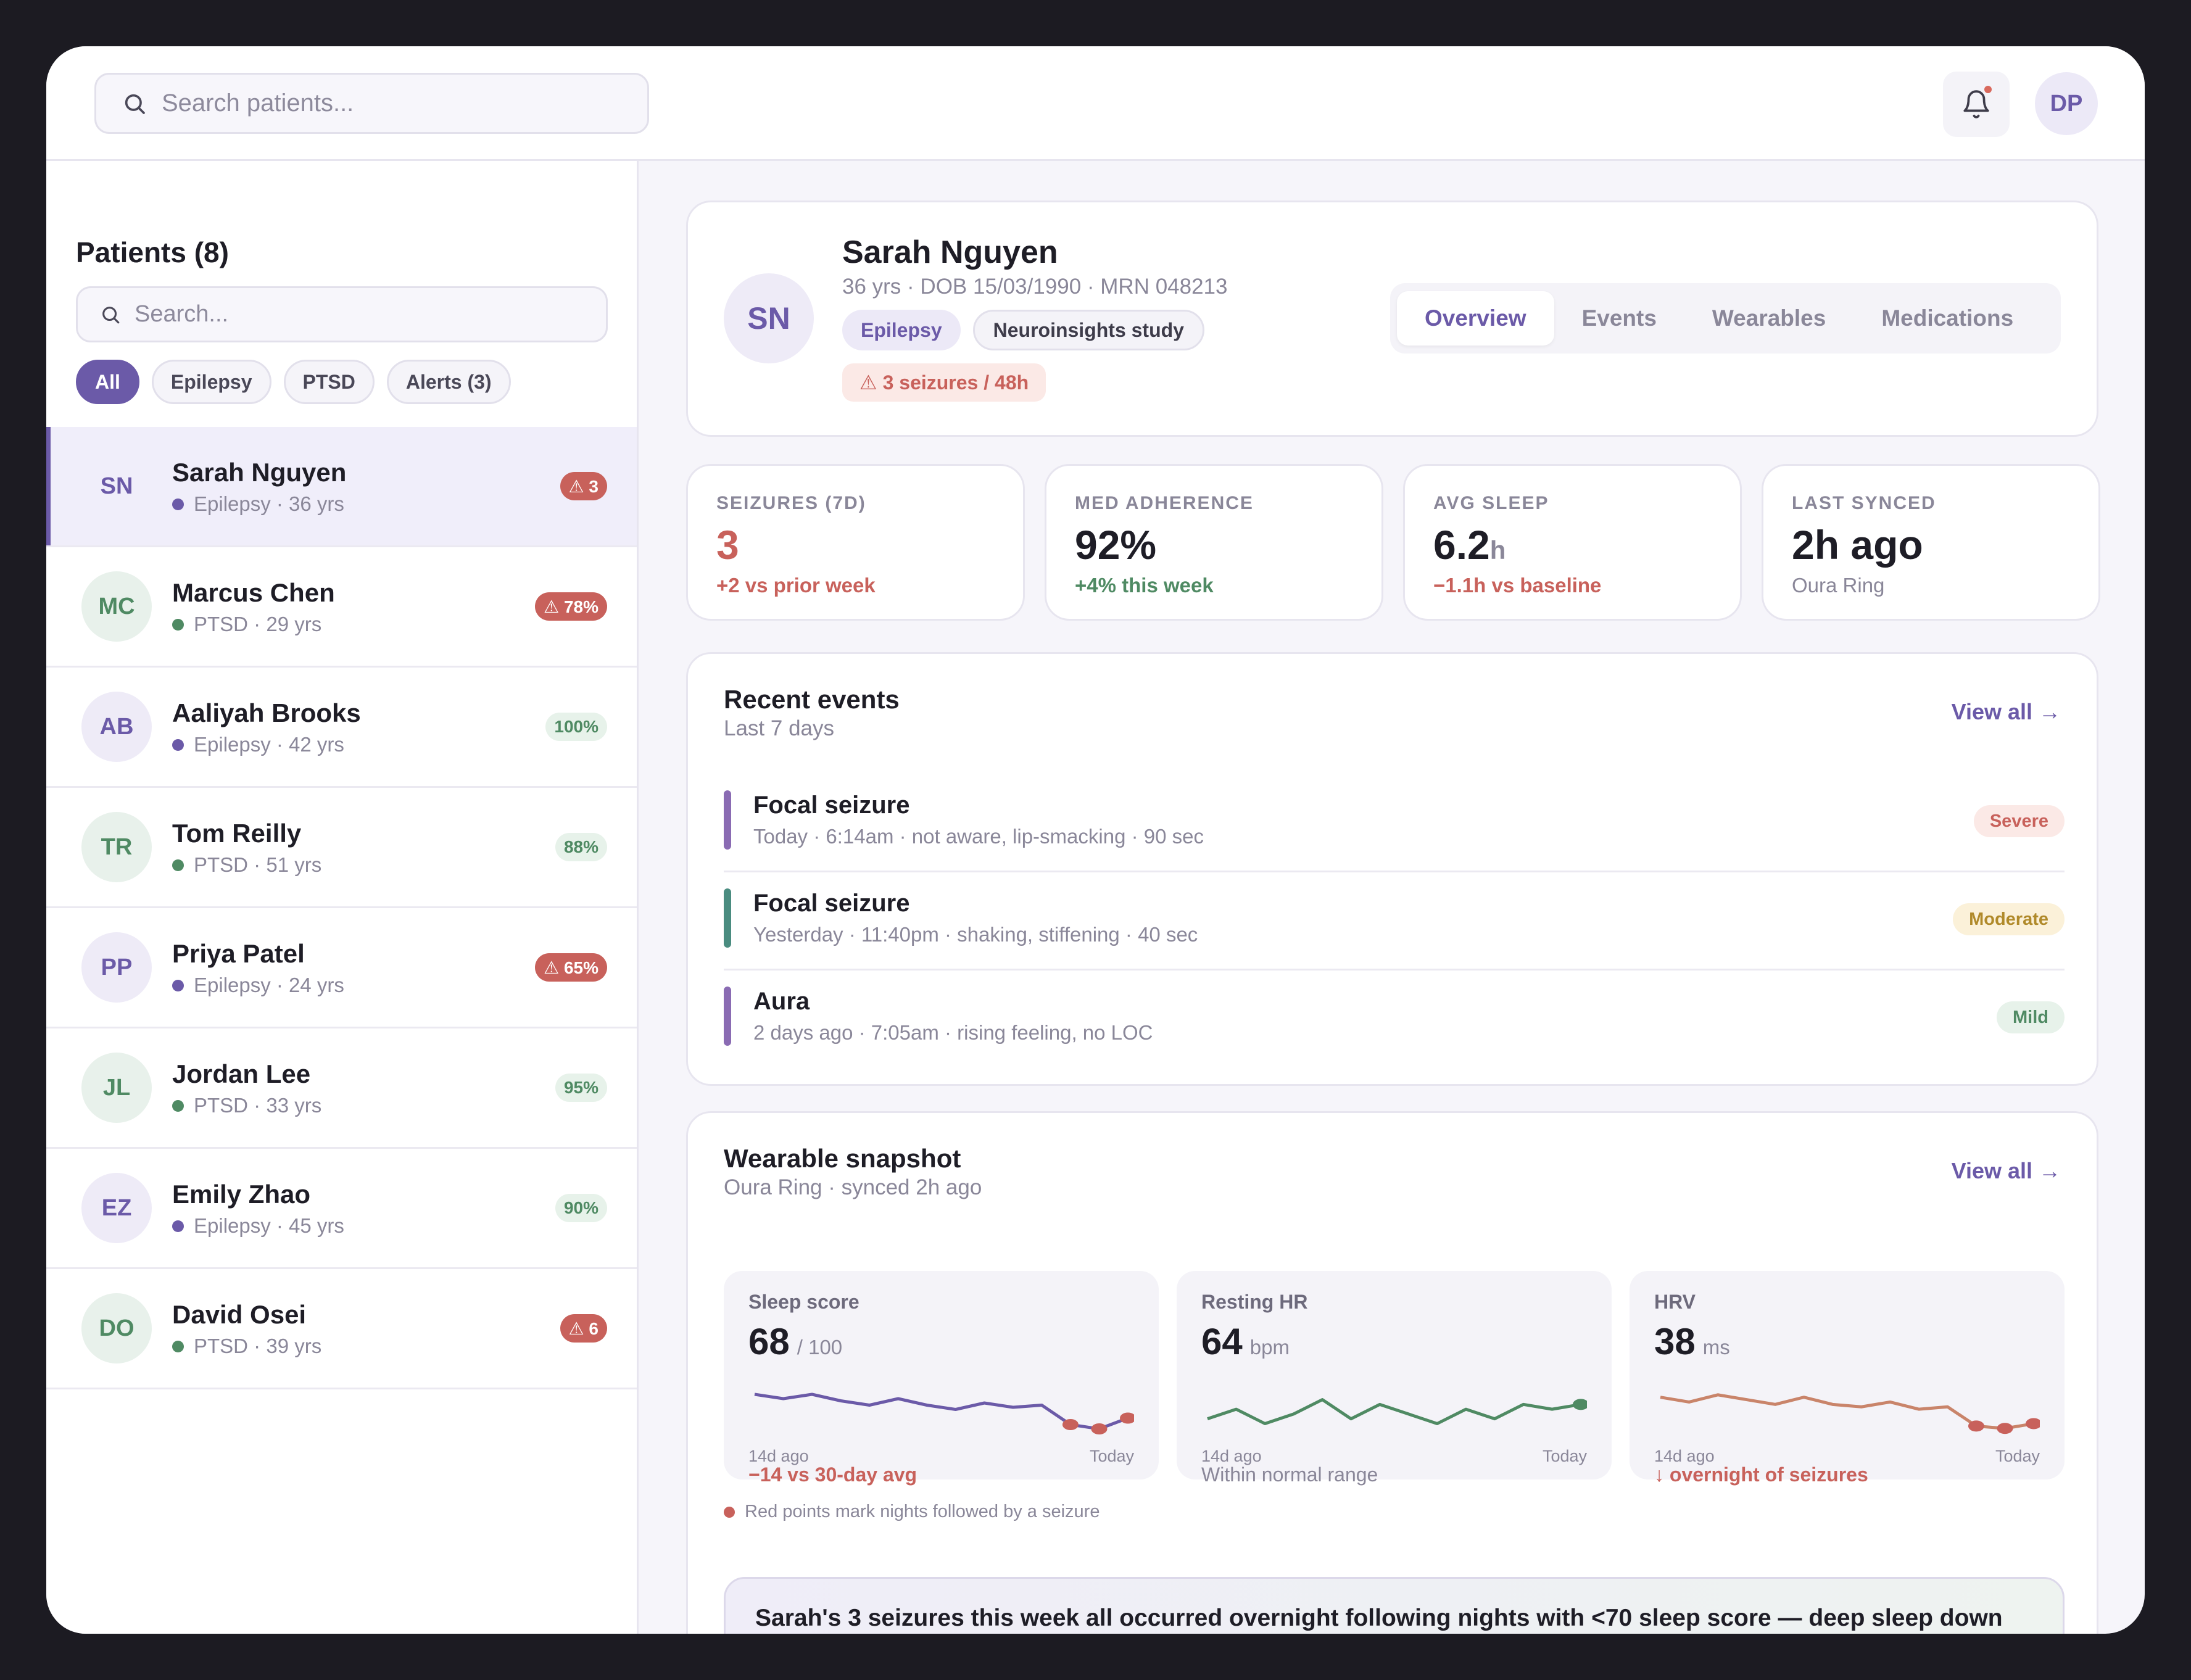 The image size is (2191, 1680). Describe the element at coordinates (1948, 318) in the screenshot. I see `tab-medications: Medications` at that location.